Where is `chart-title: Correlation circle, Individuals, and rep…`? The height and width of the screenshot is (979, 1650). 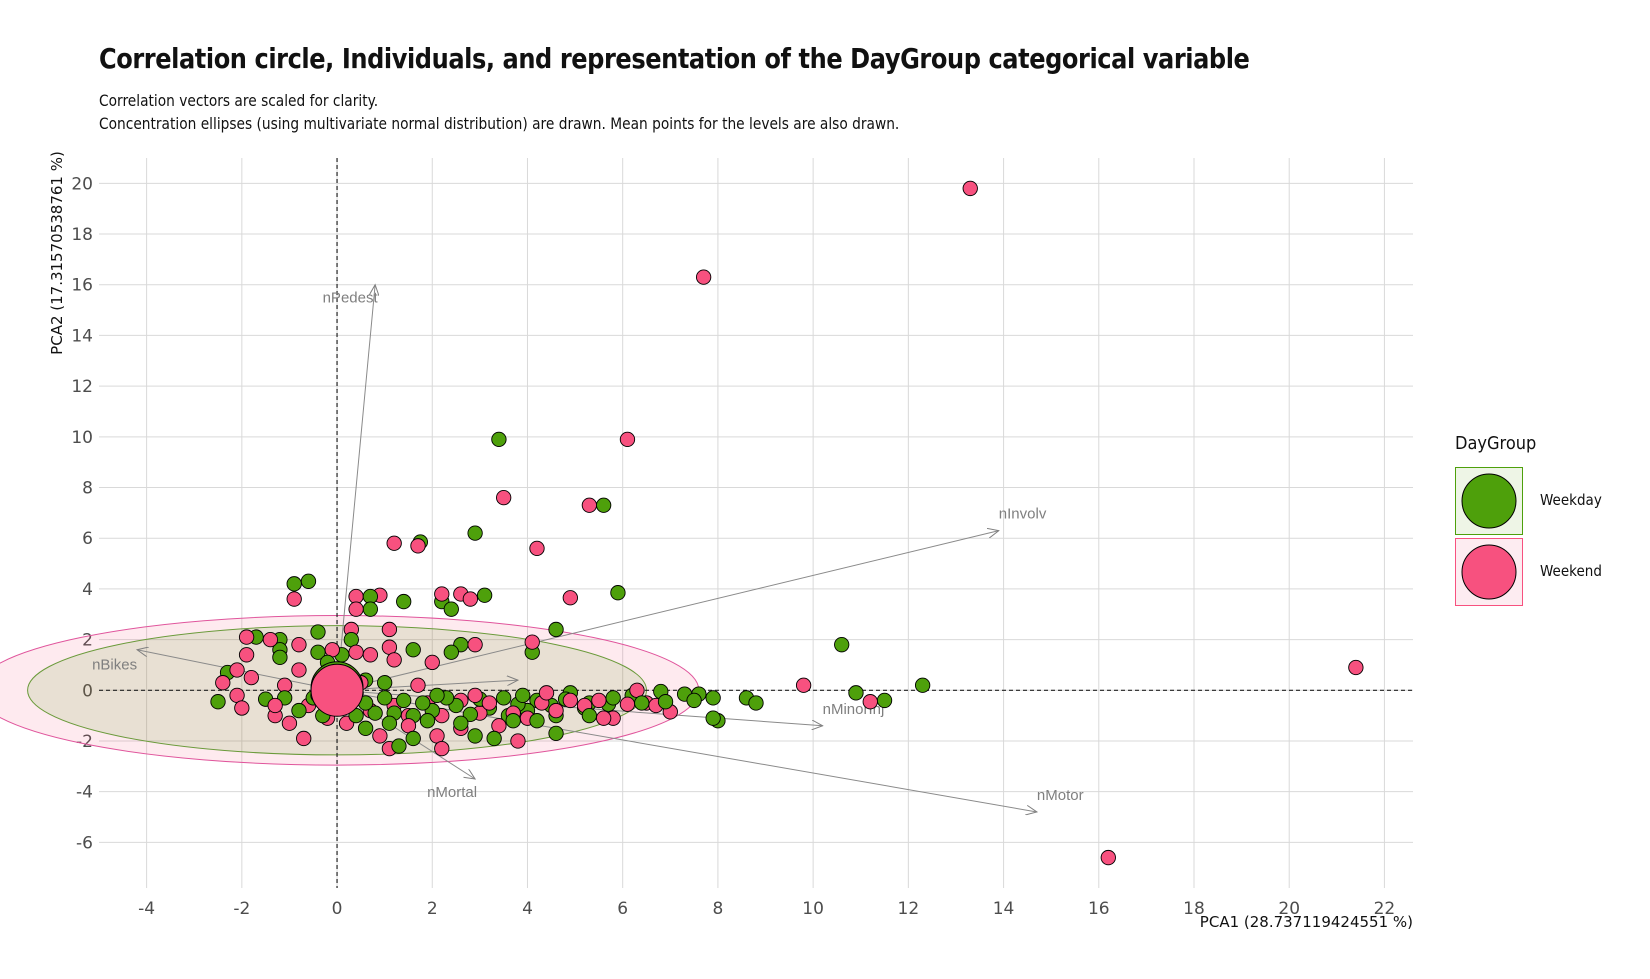
chart-title: Correlation circle, Individuals, and rep… is located at coordinates (674, 58).